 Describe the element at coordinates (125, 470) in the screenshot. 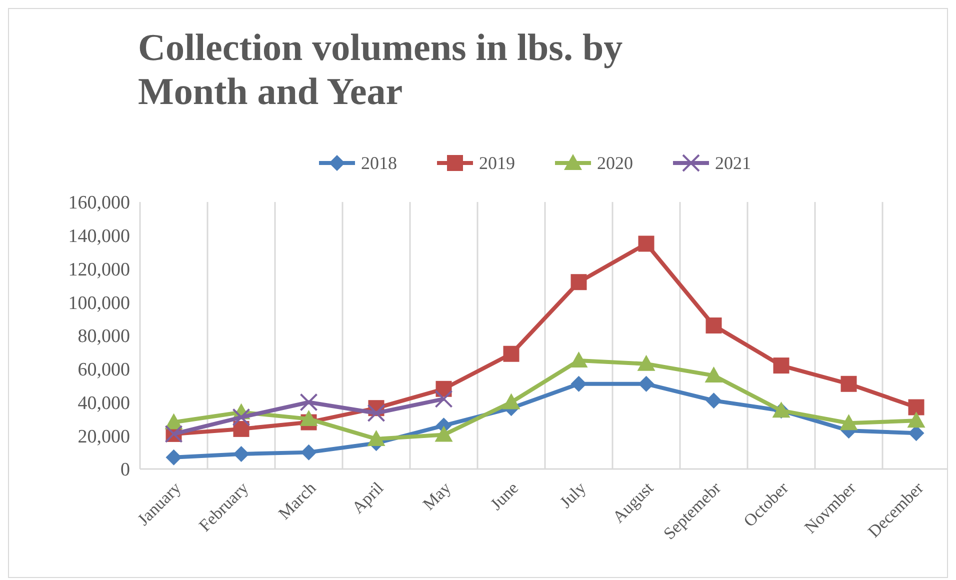

I see `y-tick-label: 0` at that location.